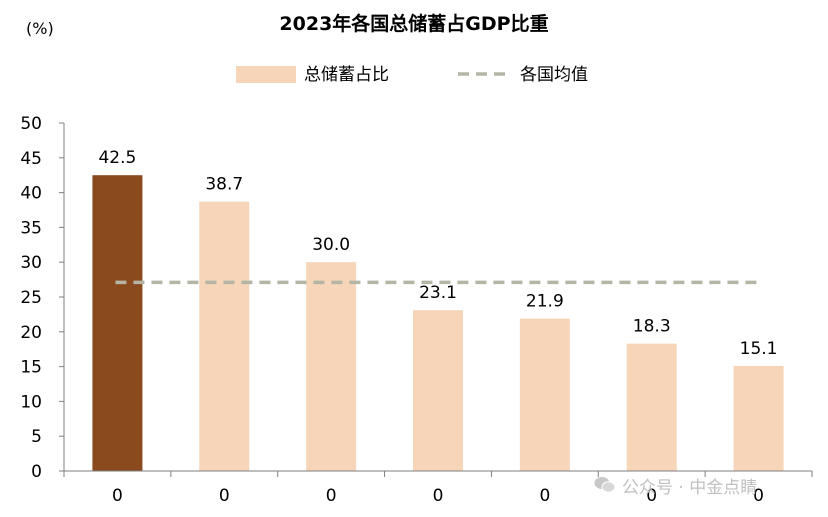 The width and height of the screenshot is (828, 517). I want to click on watermark: 公众号 · 中金点睛, so click(676, 485).